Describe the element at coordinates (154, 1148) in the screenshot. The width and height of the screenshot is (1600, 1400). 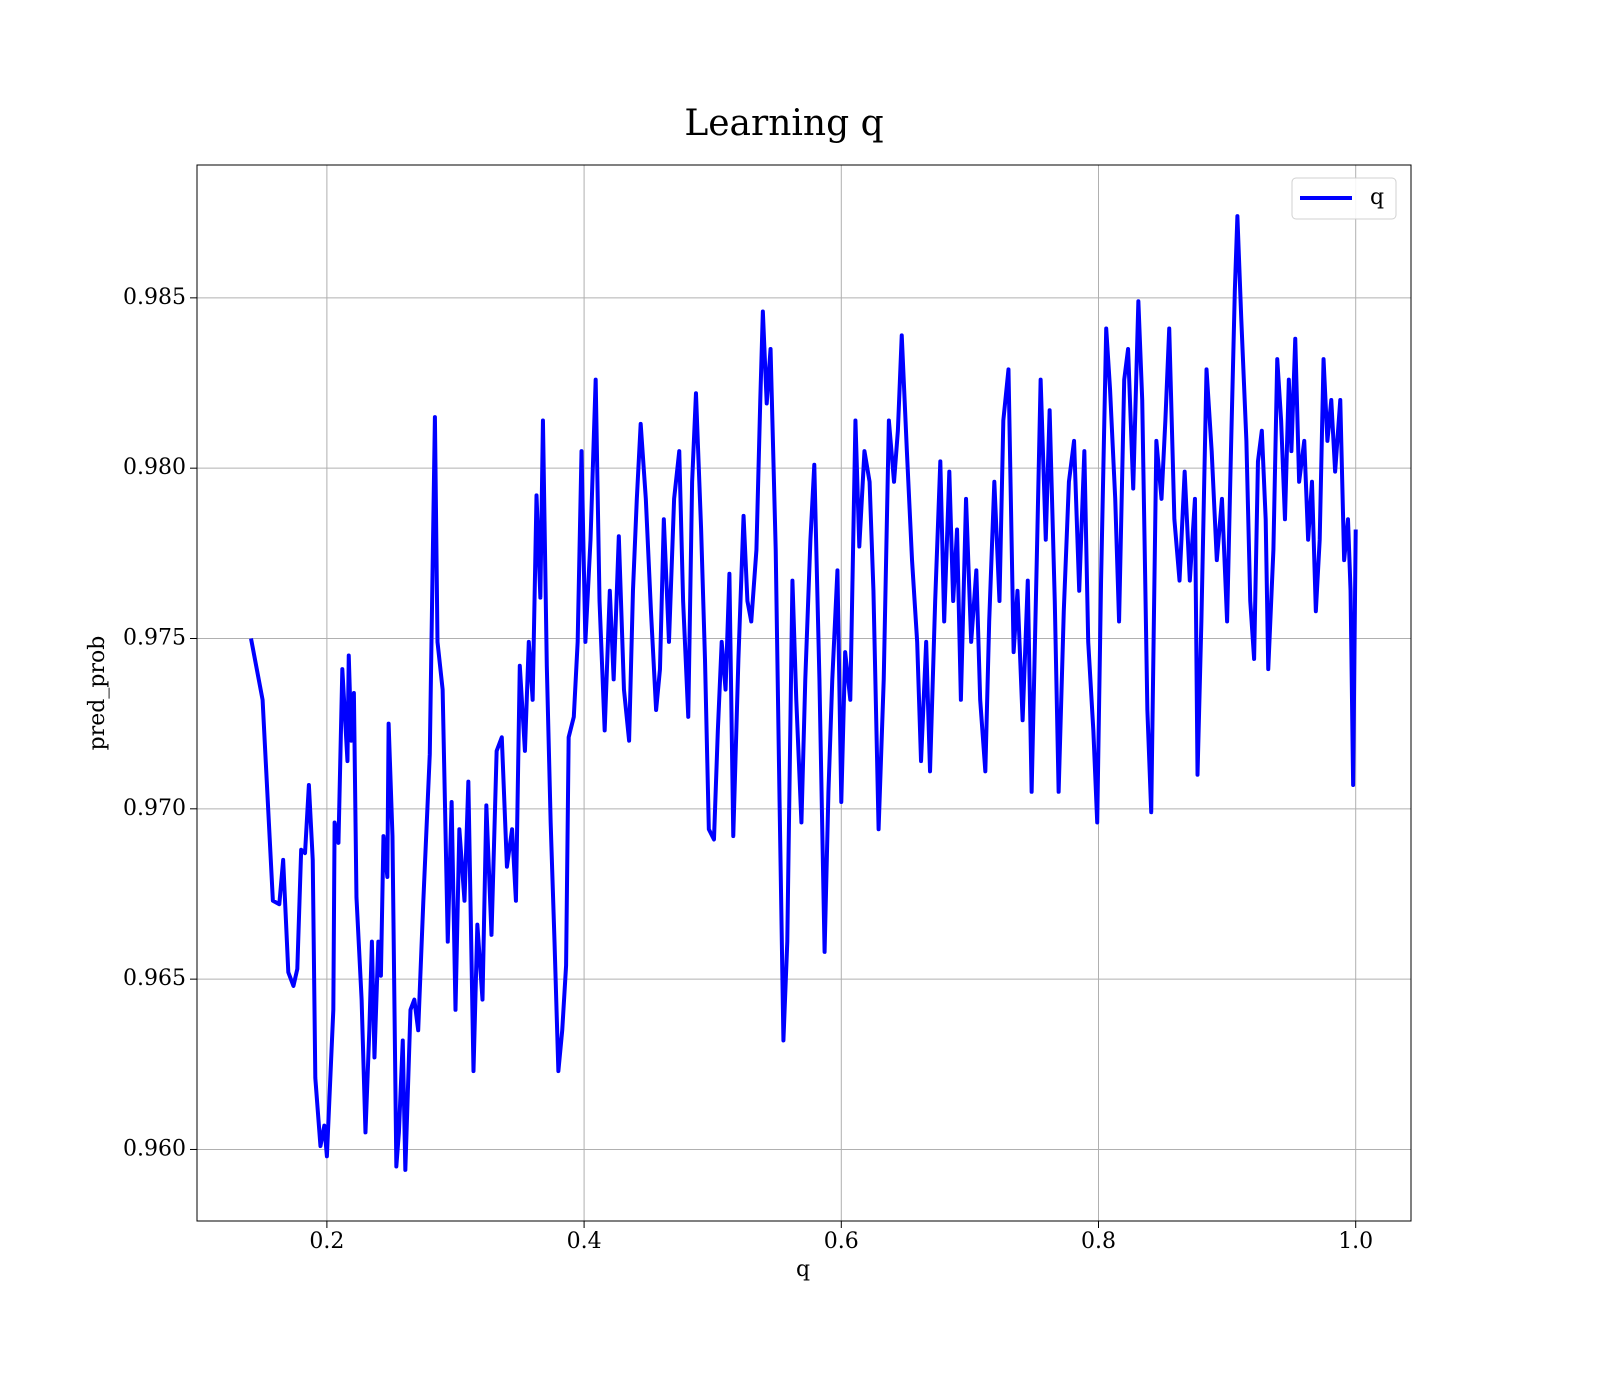
I see `y-tick-label: 0.960` at that location.